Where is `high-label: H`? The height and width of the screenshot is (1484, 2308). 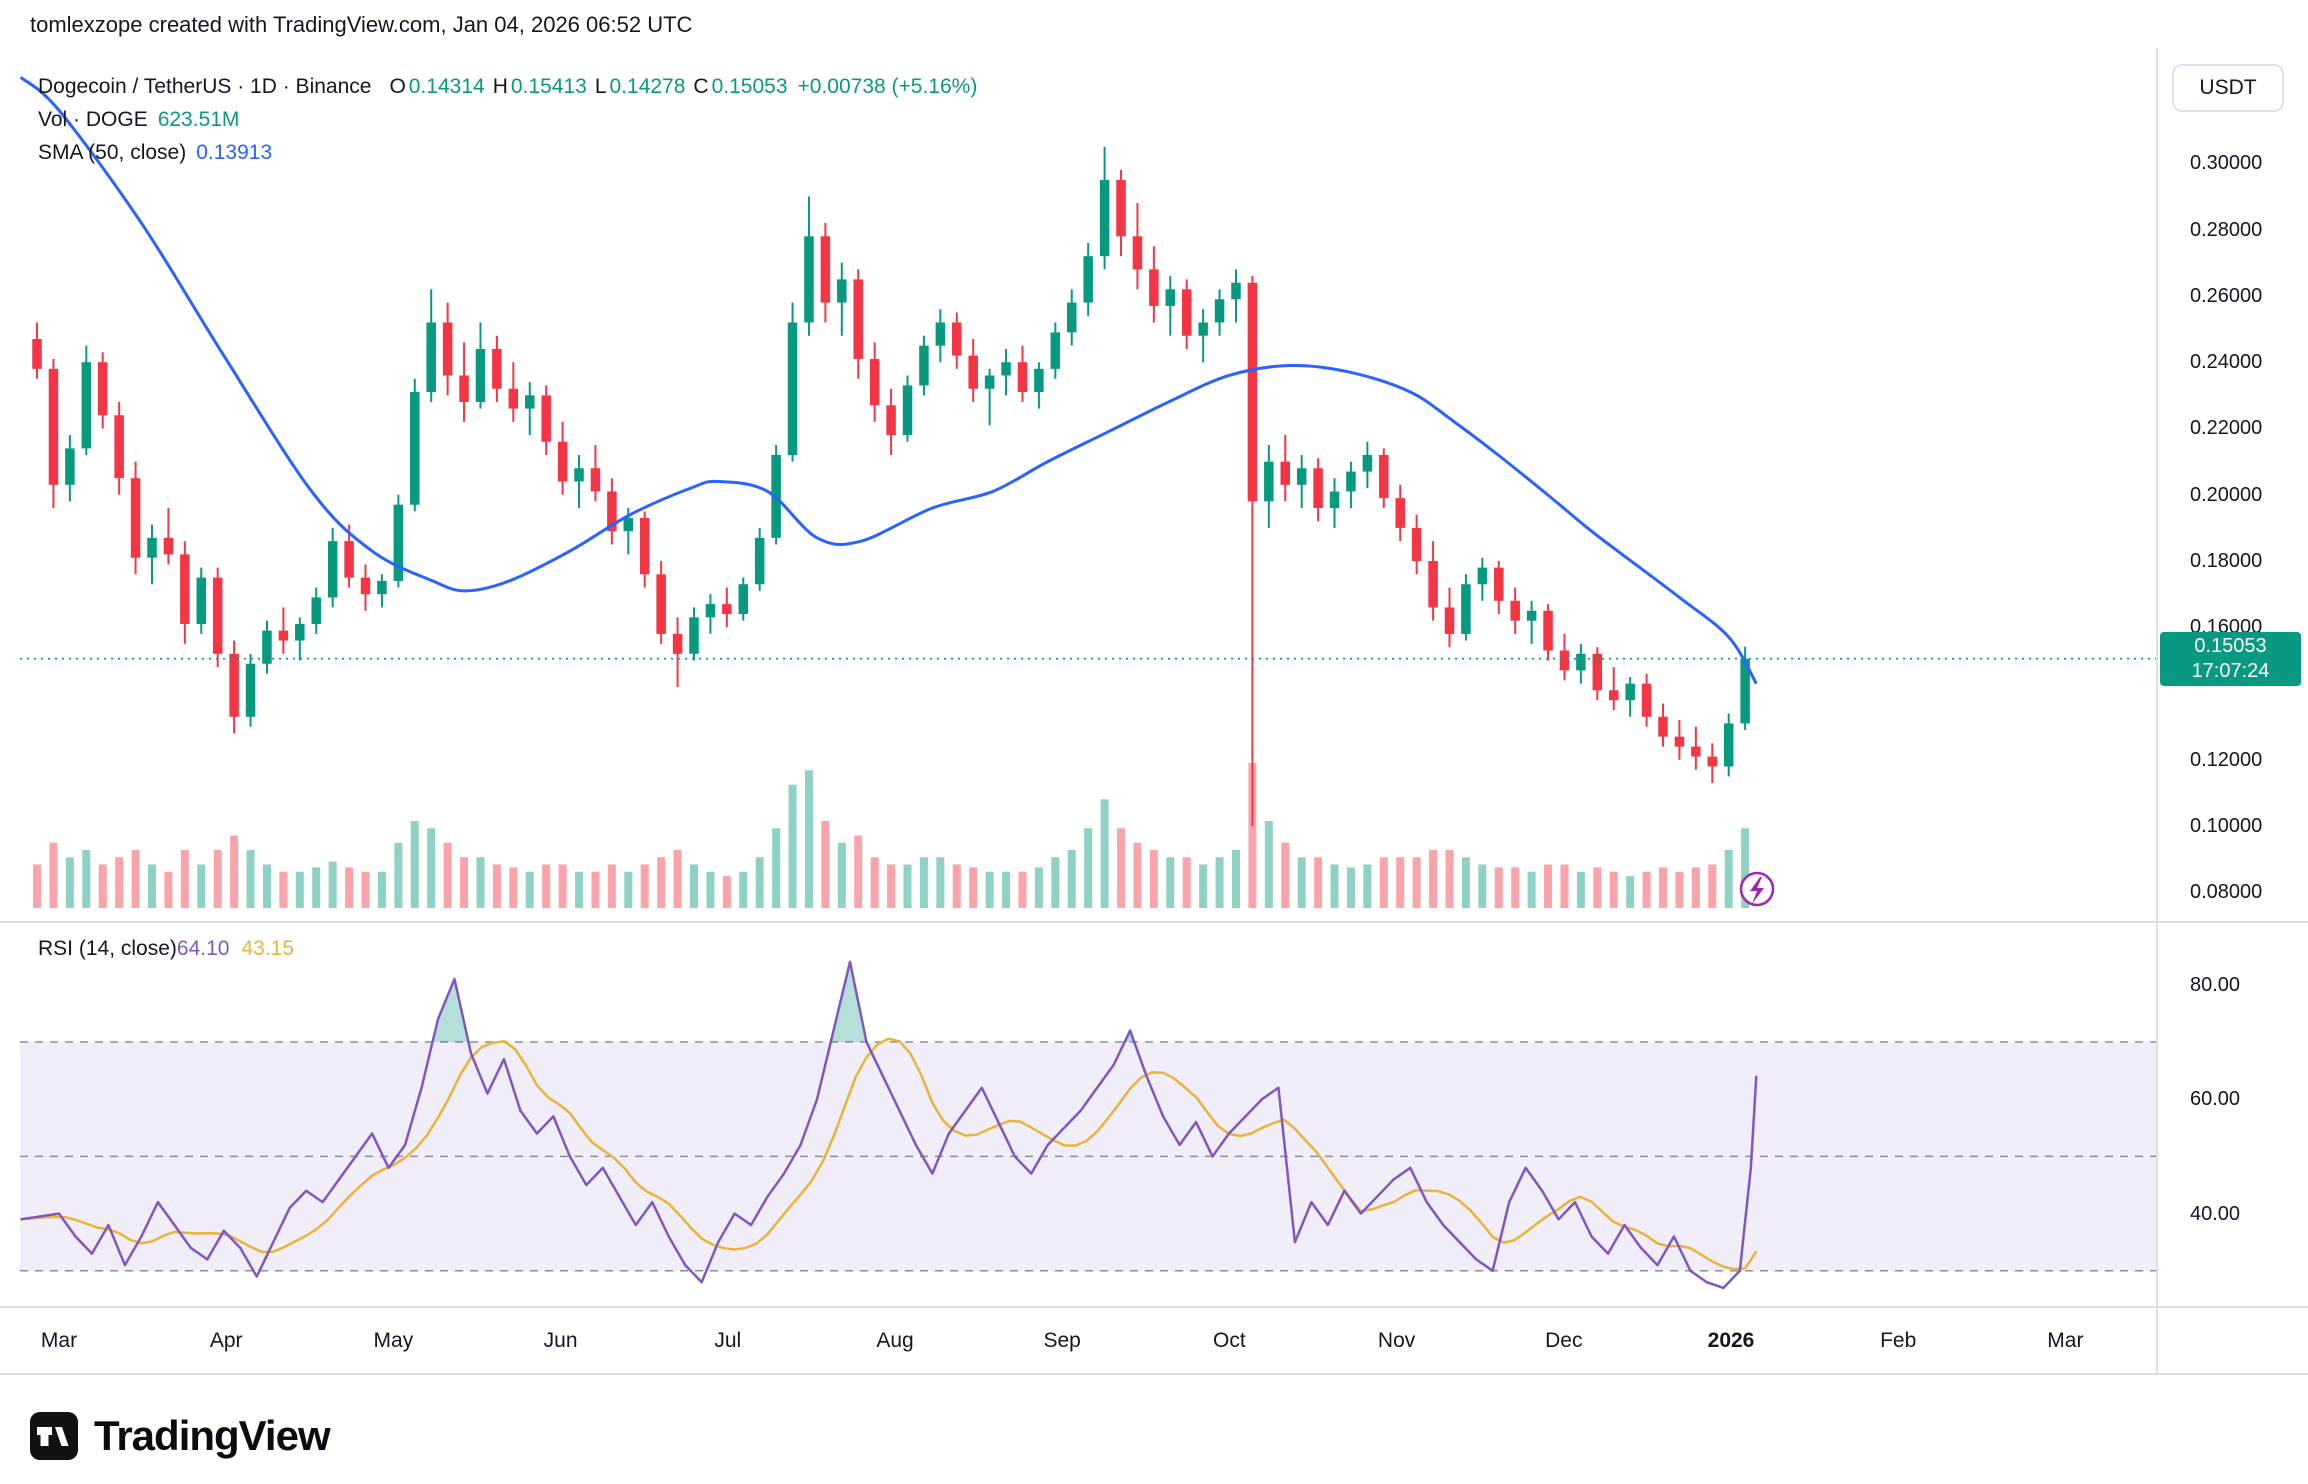
high-label: H is located at coordinates (500, 86).